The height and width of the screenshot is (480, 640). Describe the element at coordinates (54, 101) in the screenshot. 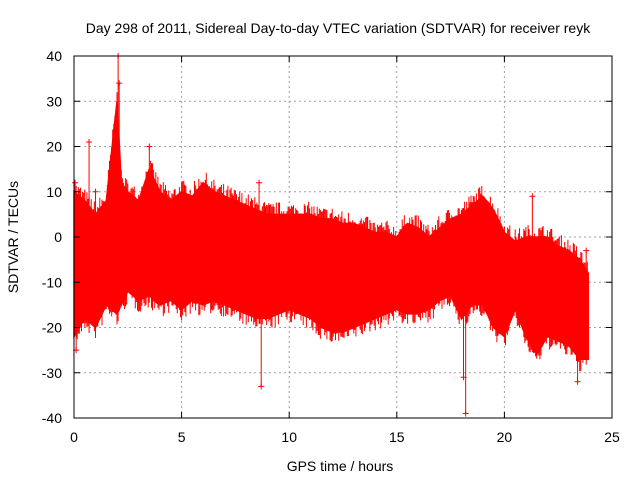

I see `y-tick-label: 30` at that location.